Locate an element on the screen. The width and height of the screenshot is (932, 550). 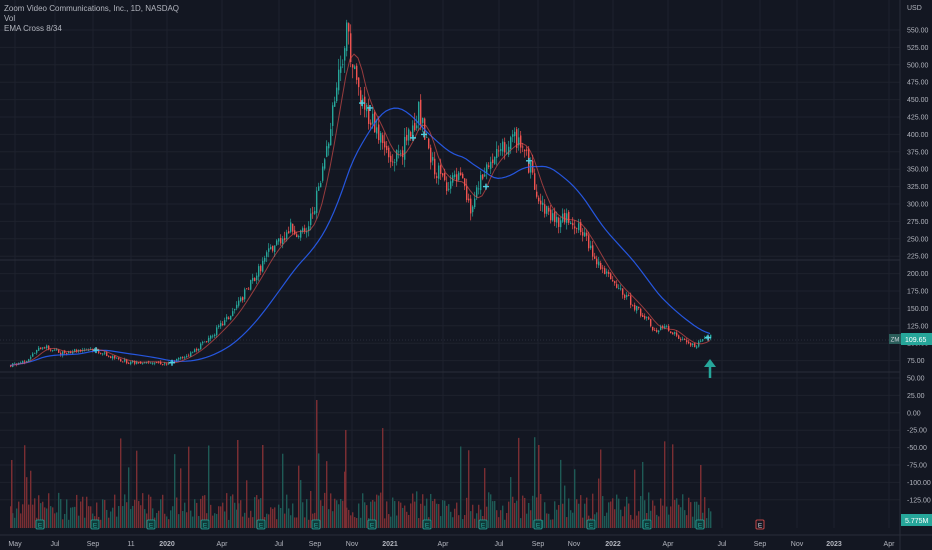
legend-indicator: EMA Cross 8/34 is located at coordinates (33, 28).